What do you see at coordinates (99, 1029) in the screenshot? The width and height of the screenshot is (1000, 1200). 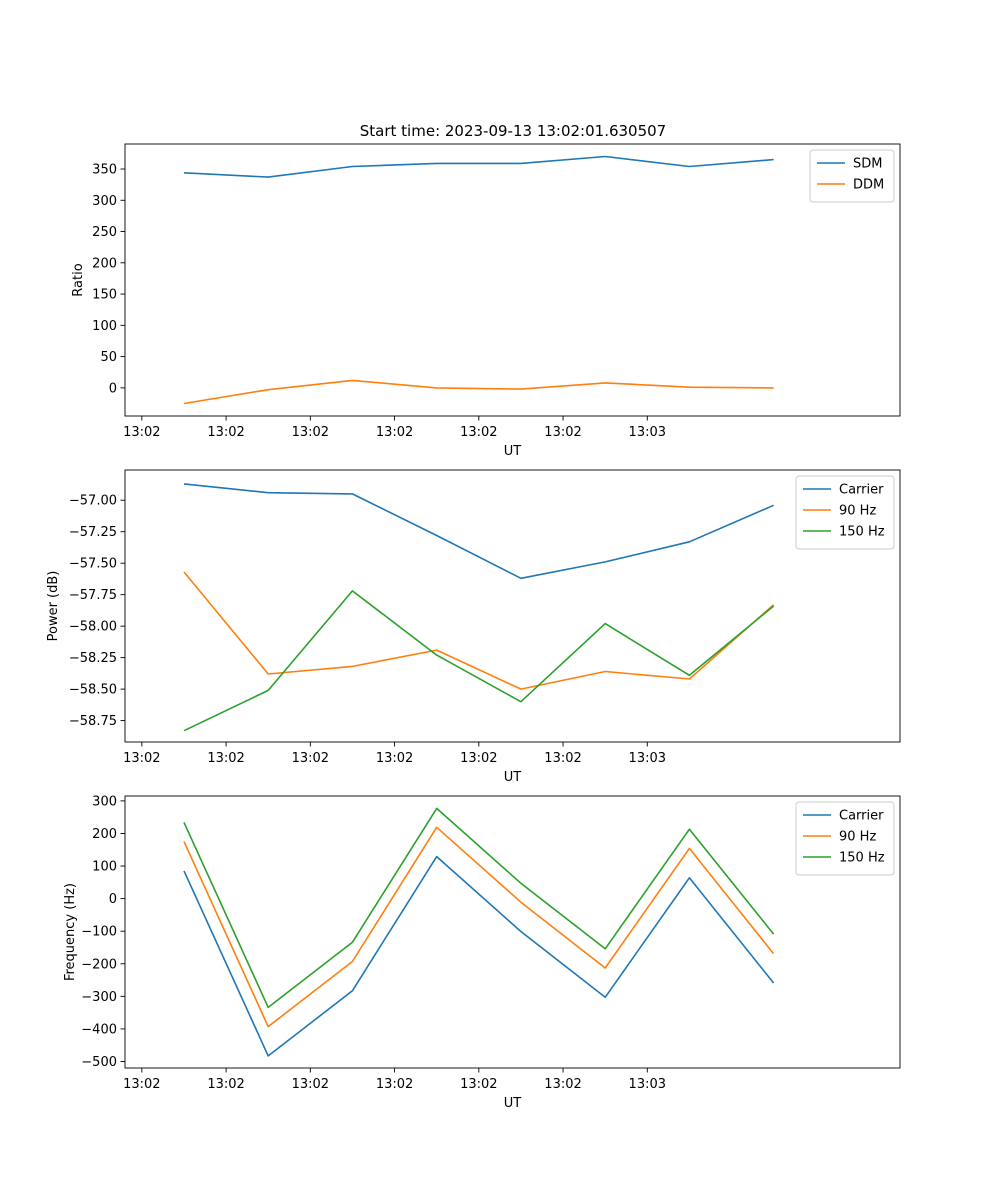 I see `y-tick-label: −400` at bounding box center [99, 1029].